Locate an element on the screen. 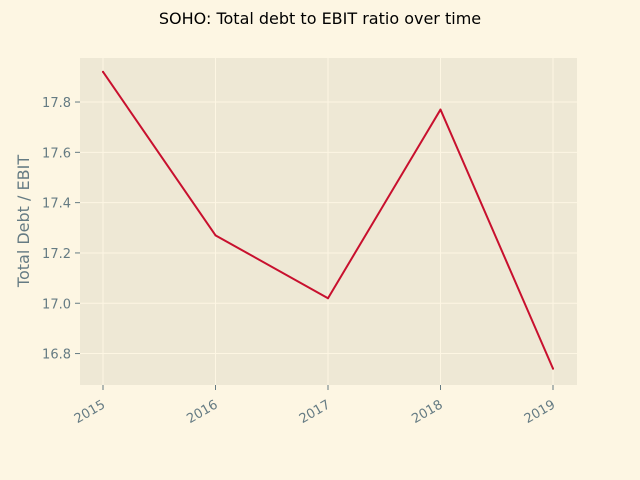 The height and width of the screenshot is (480, 640). y-tick-label: 16.8 is located at coordinates (56, 355).